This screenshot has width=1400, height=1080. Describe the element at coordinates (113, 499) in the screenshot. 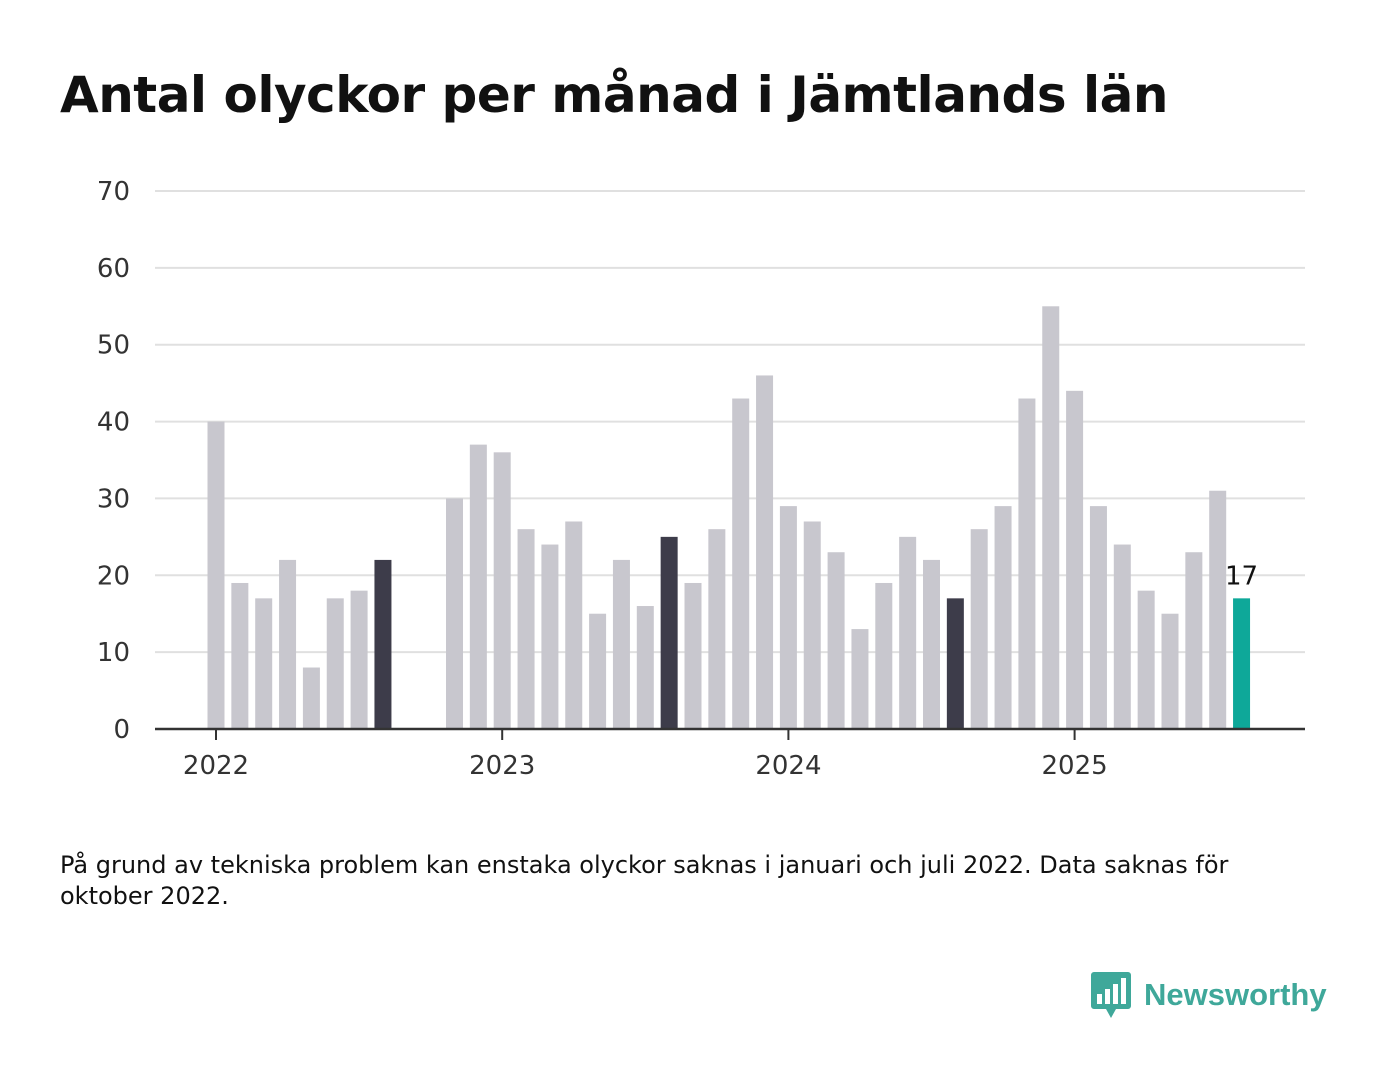

I see `y-tick-label: 30` at that location.